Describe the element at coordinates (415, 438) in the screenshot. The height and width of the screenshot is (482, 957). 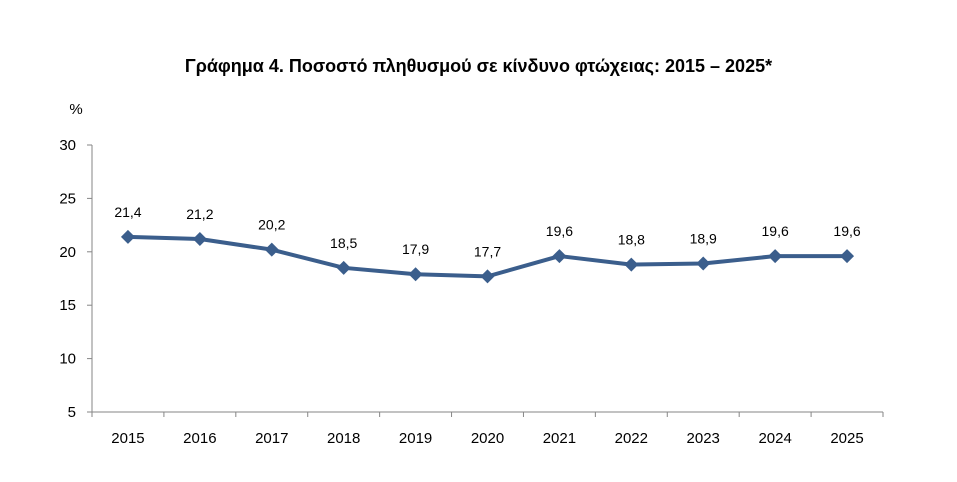
I see `x-tick-label: 2019` at that location.